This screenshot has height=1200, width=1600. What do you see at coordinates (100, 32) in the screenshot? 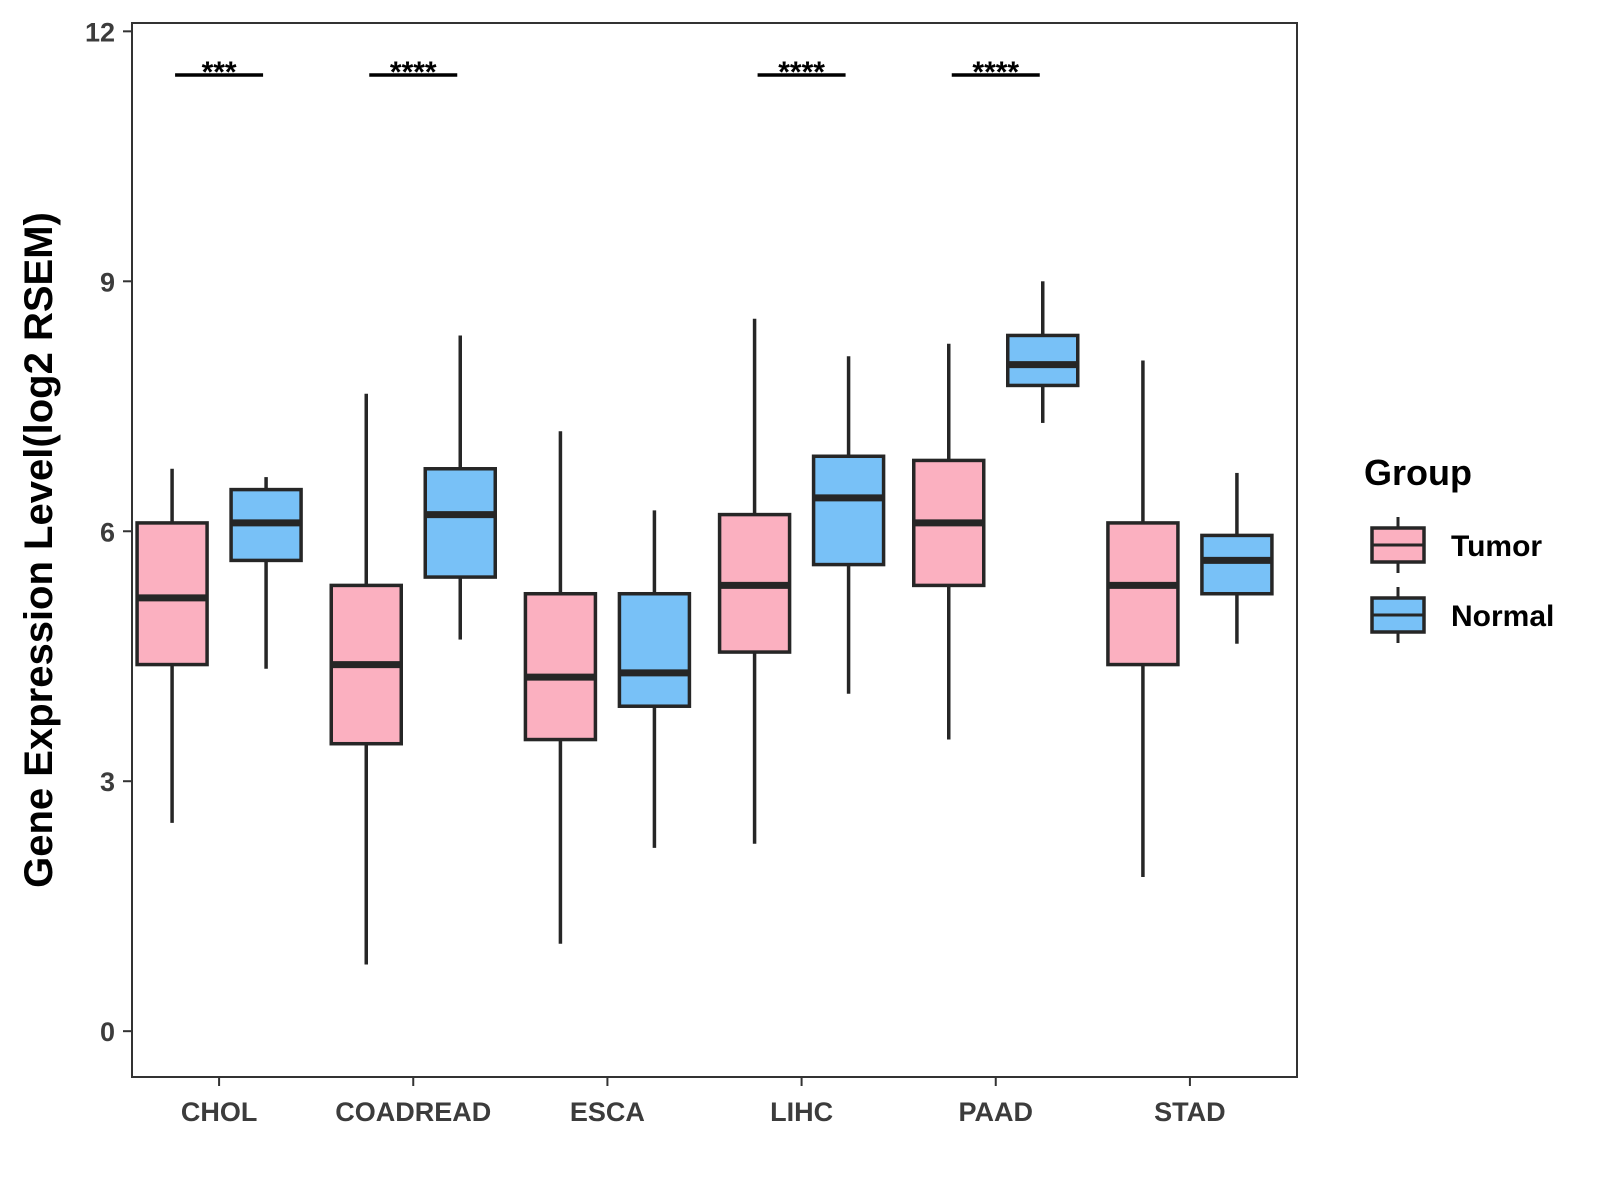
I see `y-tick-label: 12` at bounding box center [100, 32].